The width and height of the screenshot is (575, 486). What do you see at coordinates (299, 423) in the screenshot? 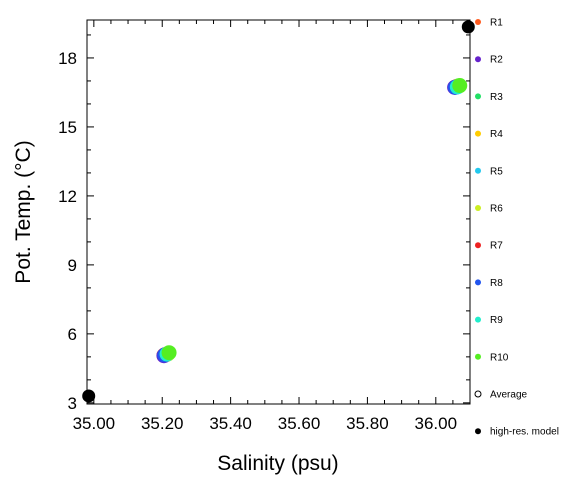
I see `x-tick-label: 35.60` at bounding box center [299, 423].